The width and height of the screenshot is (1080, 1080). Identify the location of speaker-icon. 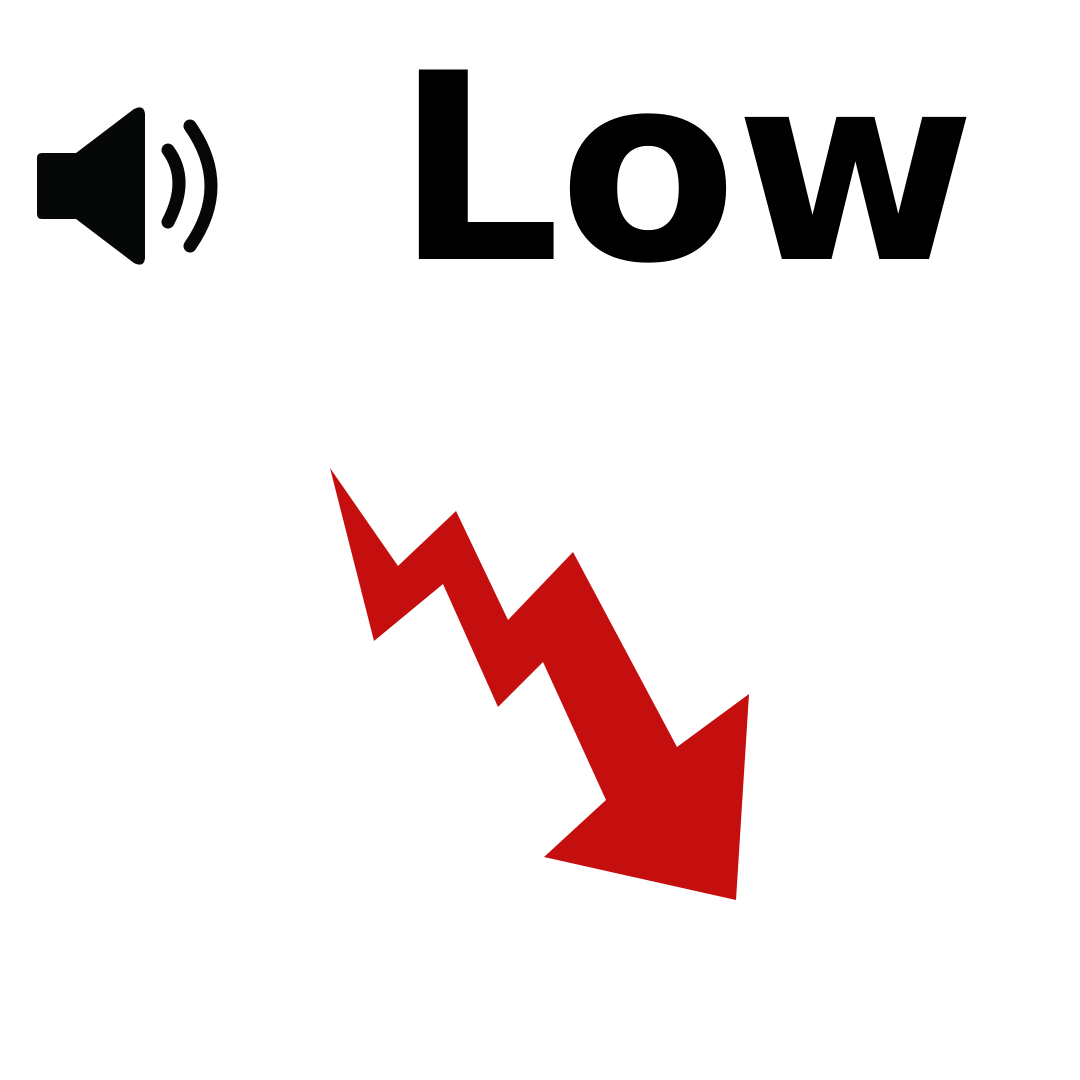
(130, 186).